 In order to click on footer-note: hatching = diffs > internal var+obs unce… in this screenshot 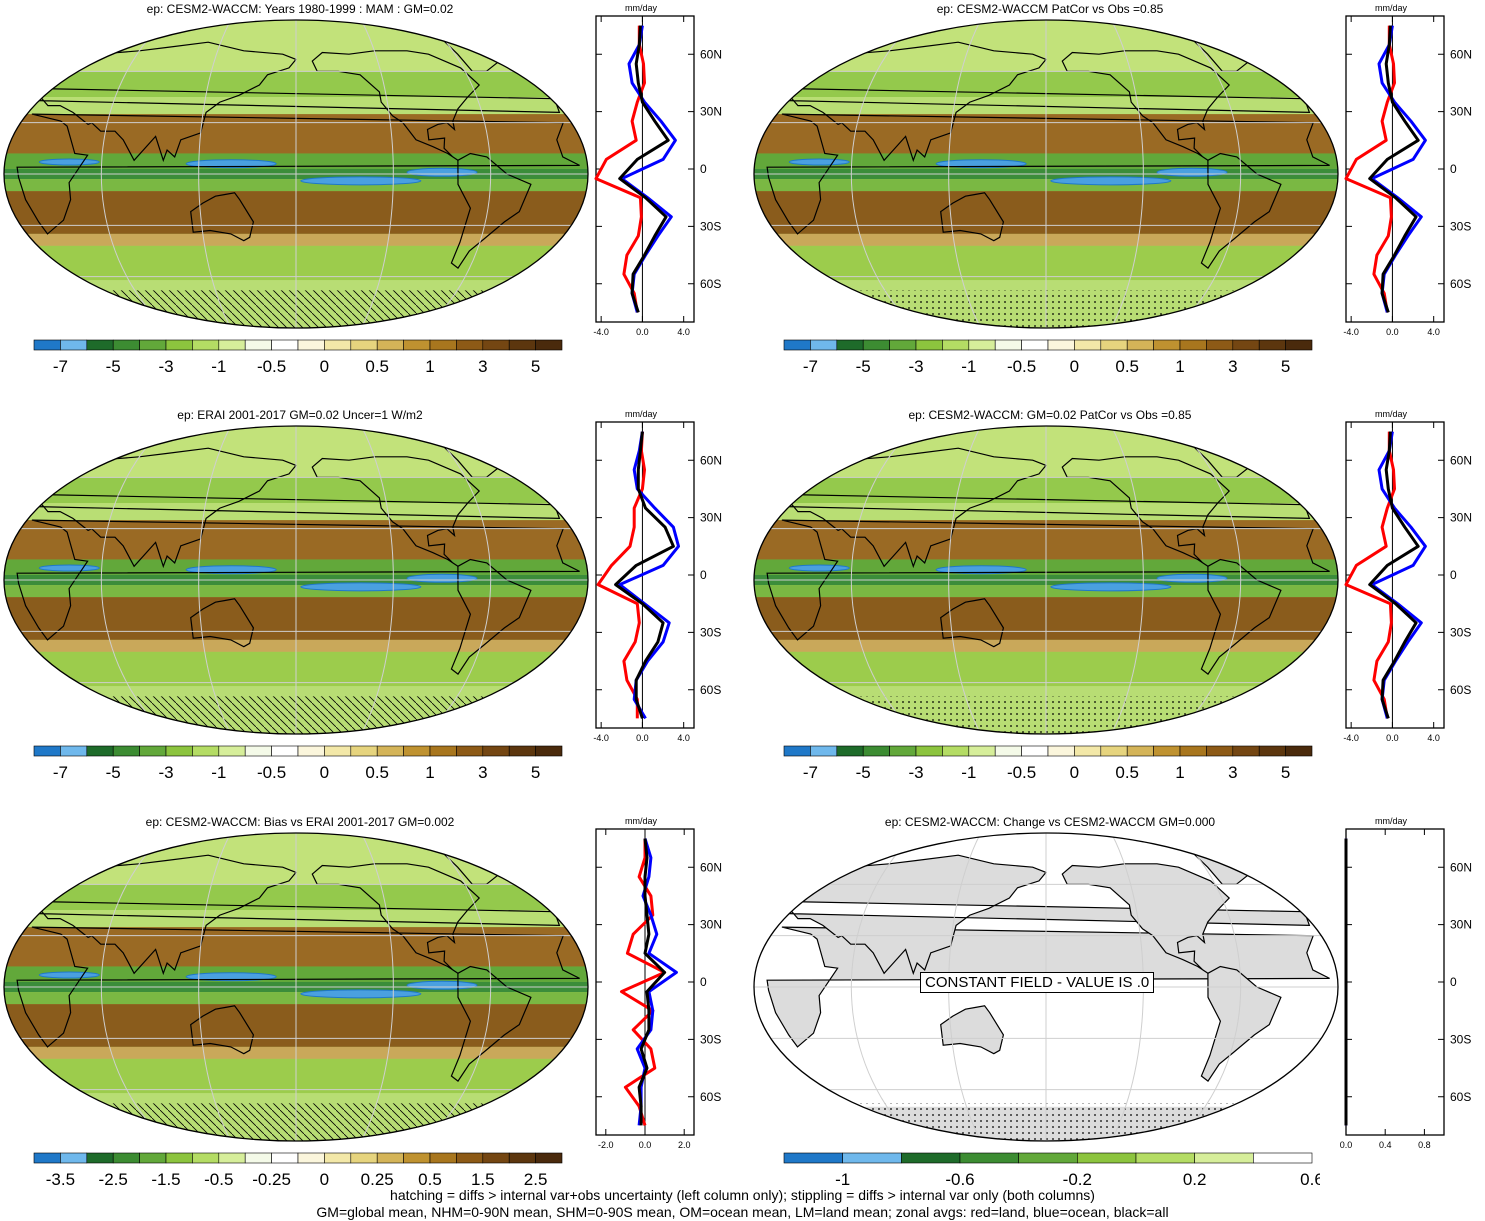, I will do `click(742, 1204)`.